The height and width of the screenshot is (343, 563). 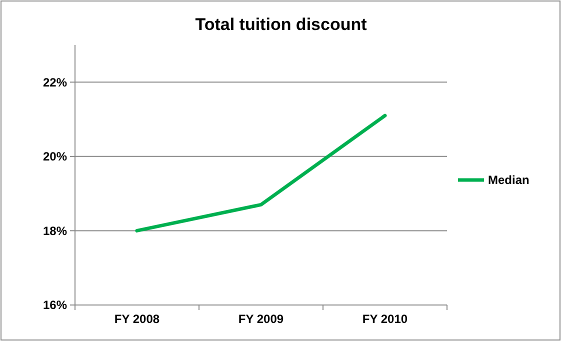 I want to click on y-tick-label: 16%, so click(x=55, y=305).